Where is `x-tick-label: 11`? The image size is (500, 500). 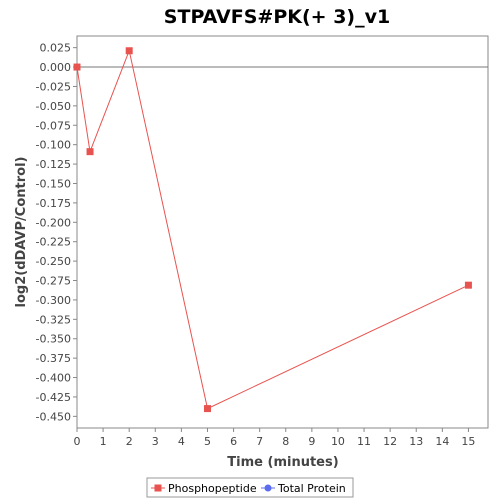
x-tick-label: 11 is located at coordinates (364, 441).